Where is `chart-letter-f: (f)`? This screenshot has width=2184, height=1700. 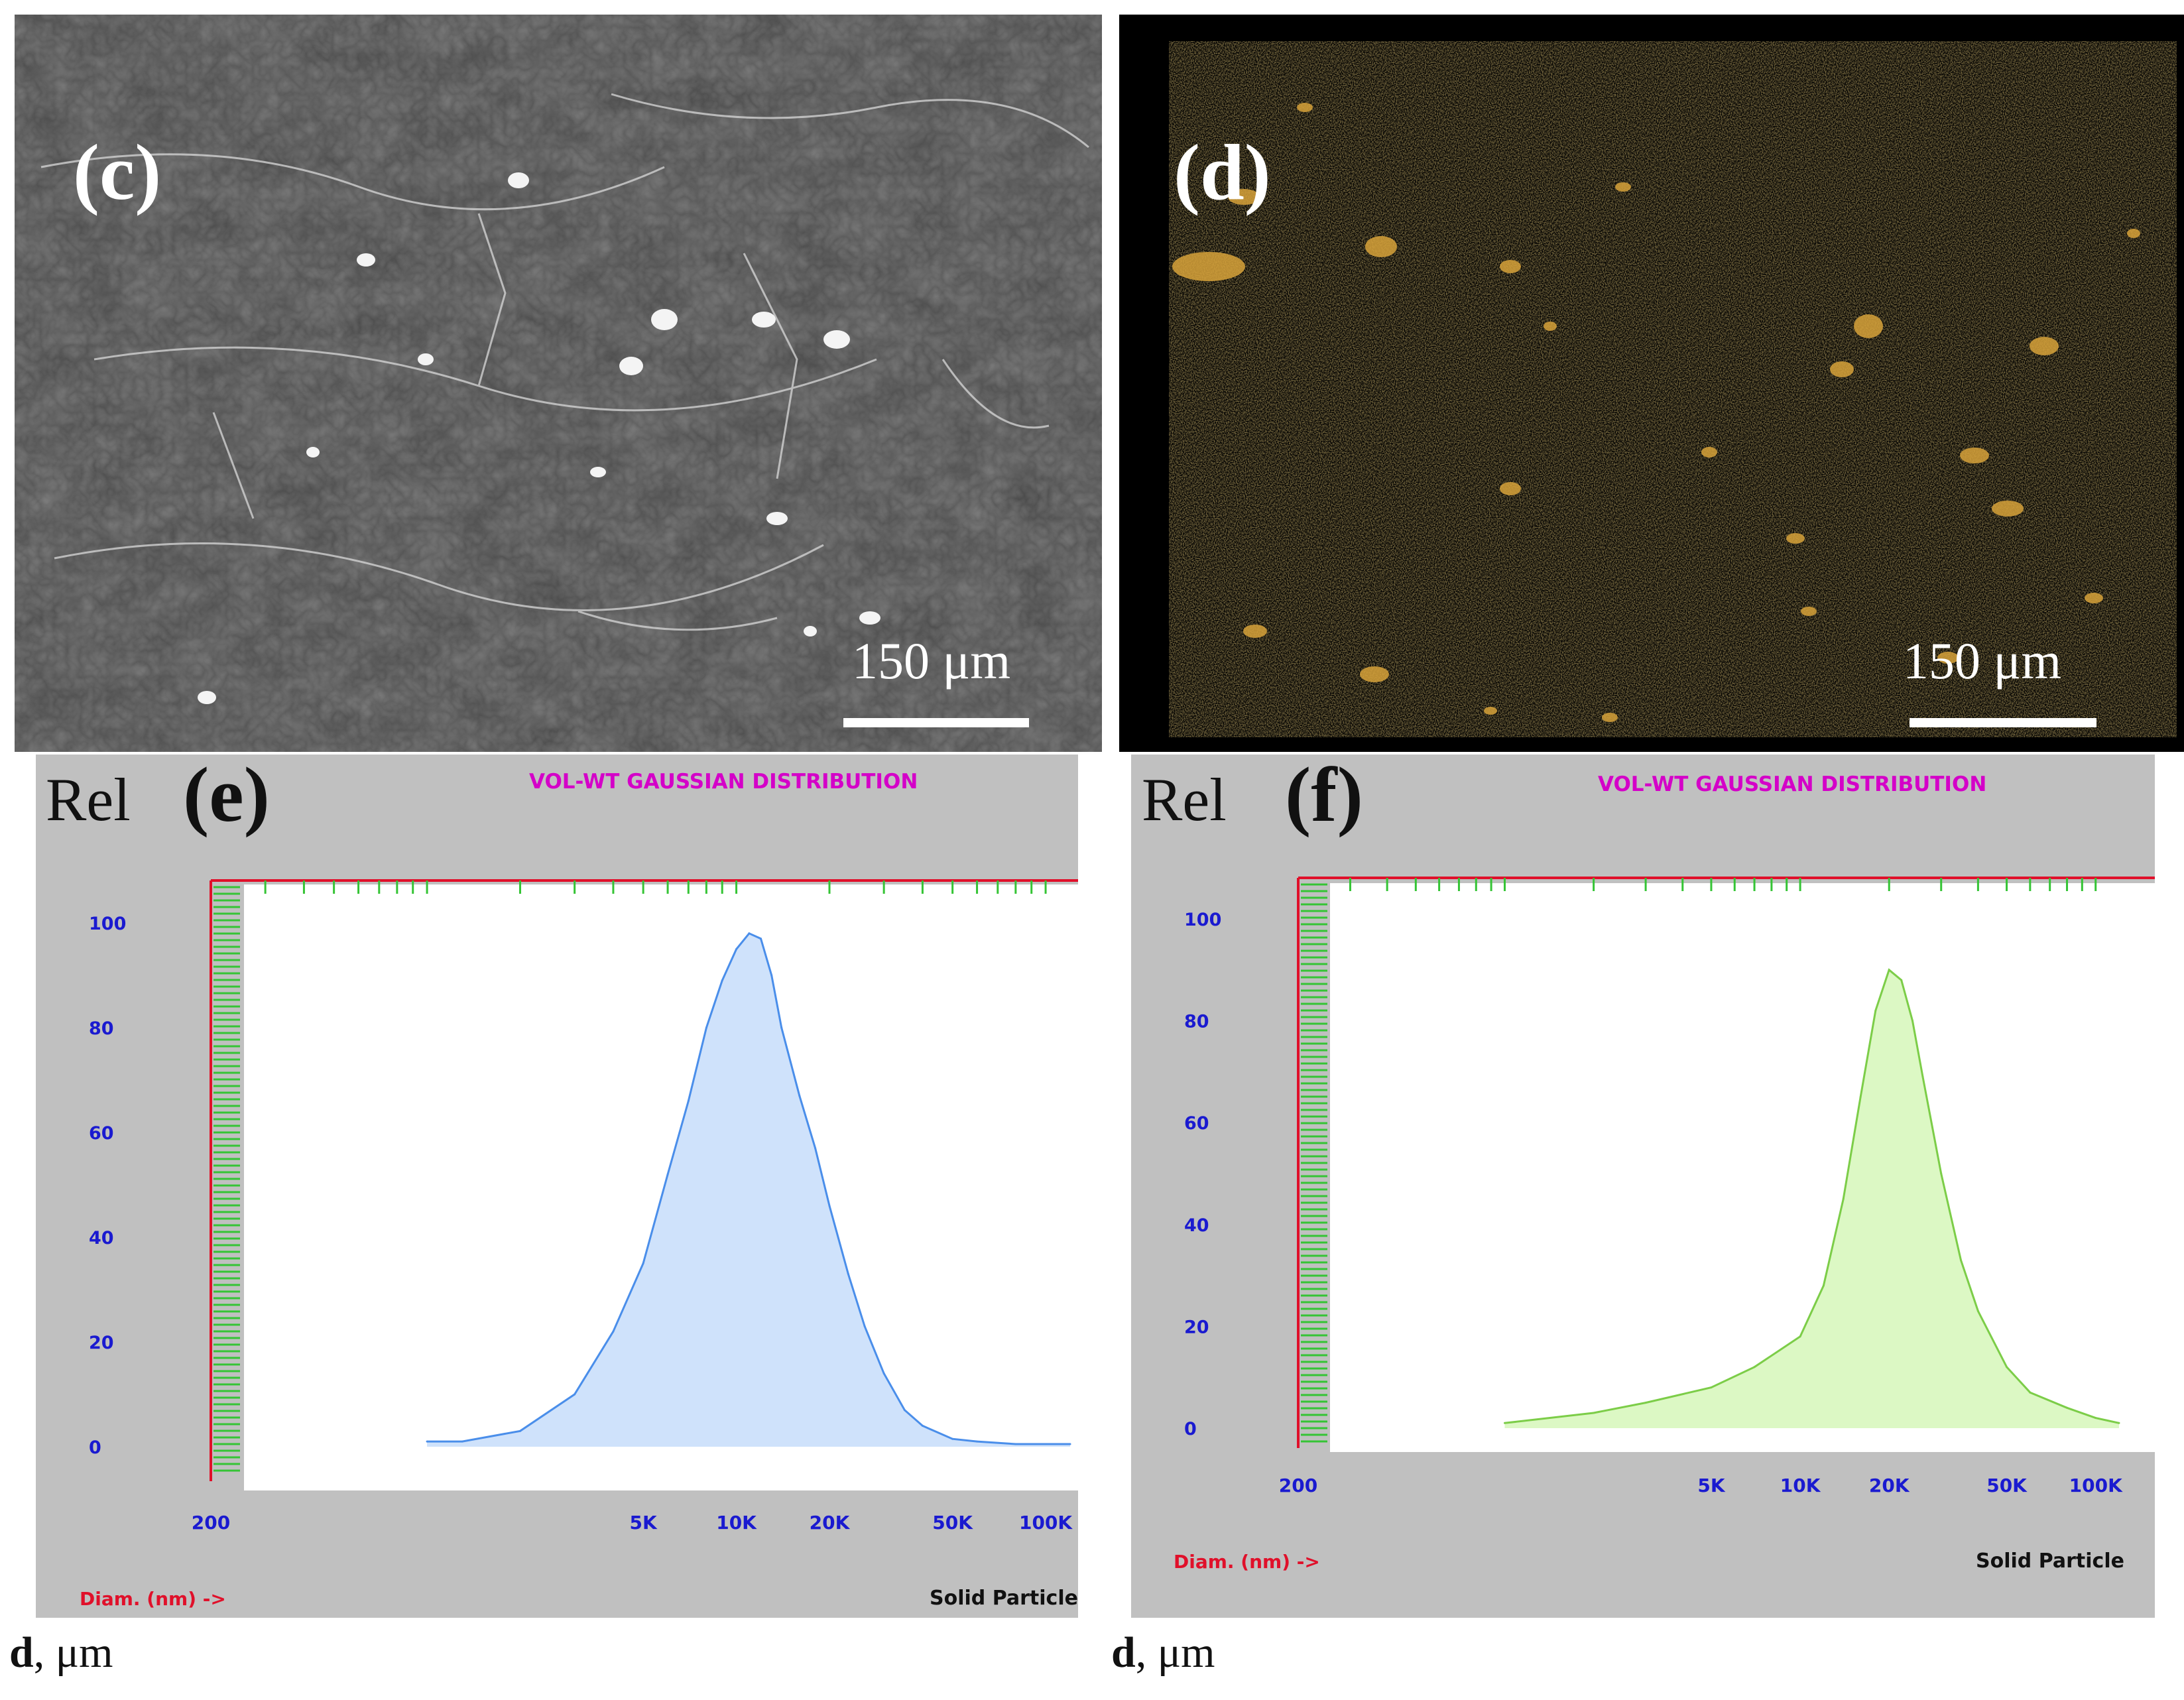
chart-letter-f: (f) is located at coordinates (1324, 794).